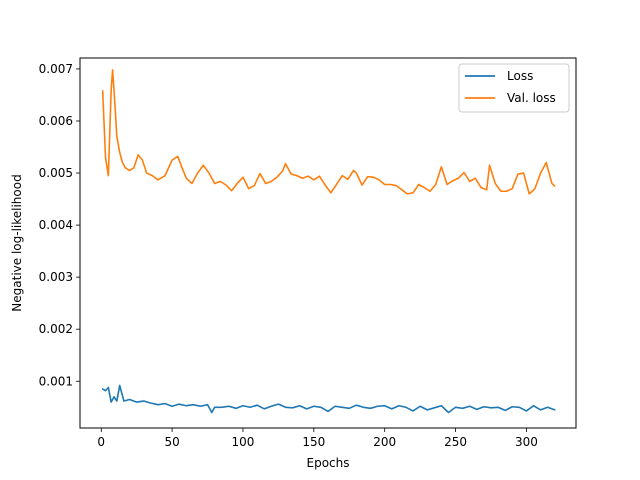 The width and height of the screenshot is (640, 480). Describe the element at coordinates (56, 173) in the screenshot. I see `y-tick-label: 0.005` at that location.